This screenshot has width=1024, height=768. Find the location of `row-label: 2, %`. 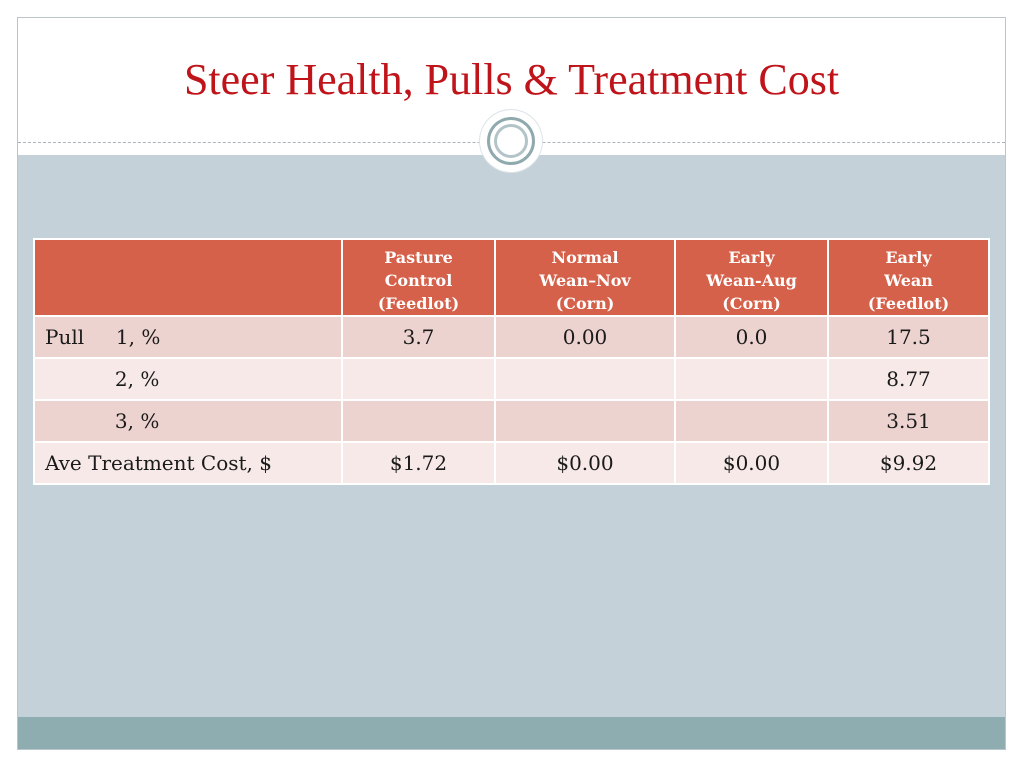

row-label: 2, % is located at coordinates (188, 379).